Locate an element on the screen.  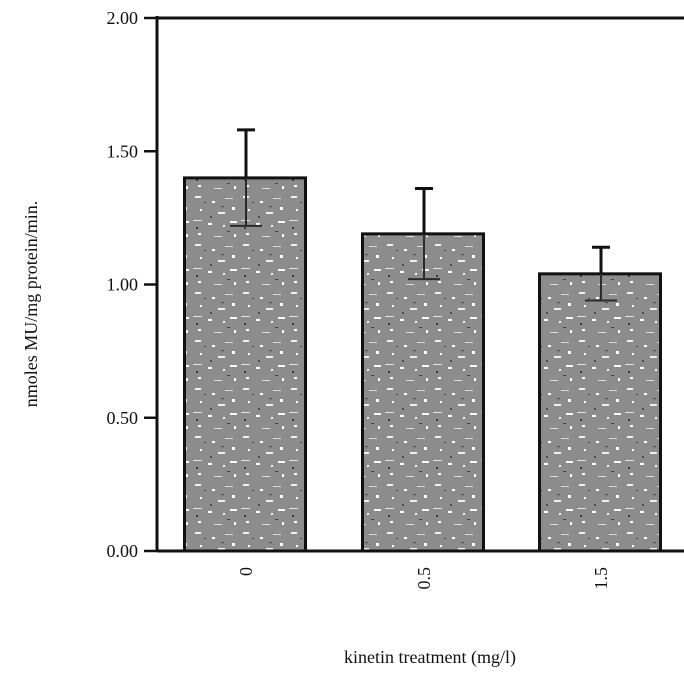
y-axis-ticks: 0.00 0.50 1.00 1.50 2.00 is located at coordinates (132, 284).